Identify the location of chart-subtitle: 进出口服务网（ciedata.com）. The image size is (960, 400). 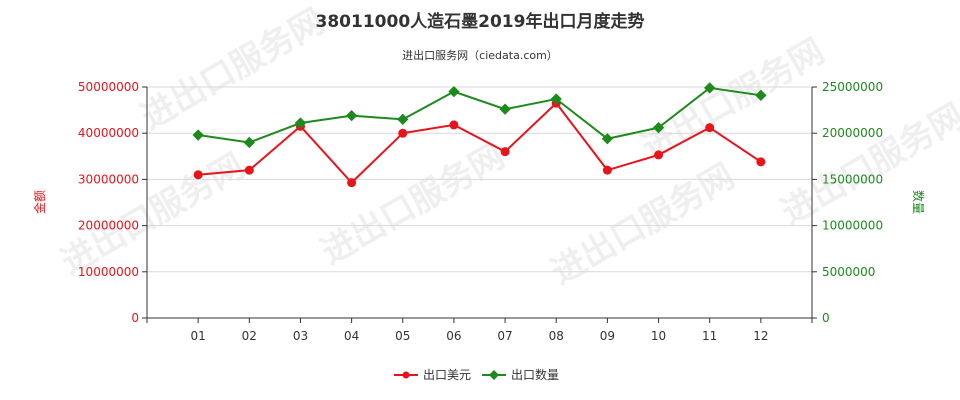
(480, 55).